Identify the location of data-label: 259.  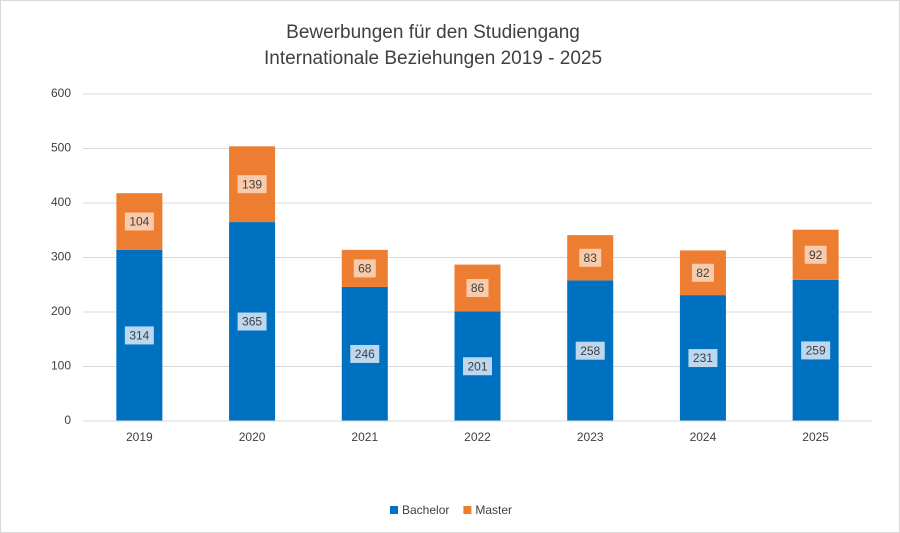
(816, 351).